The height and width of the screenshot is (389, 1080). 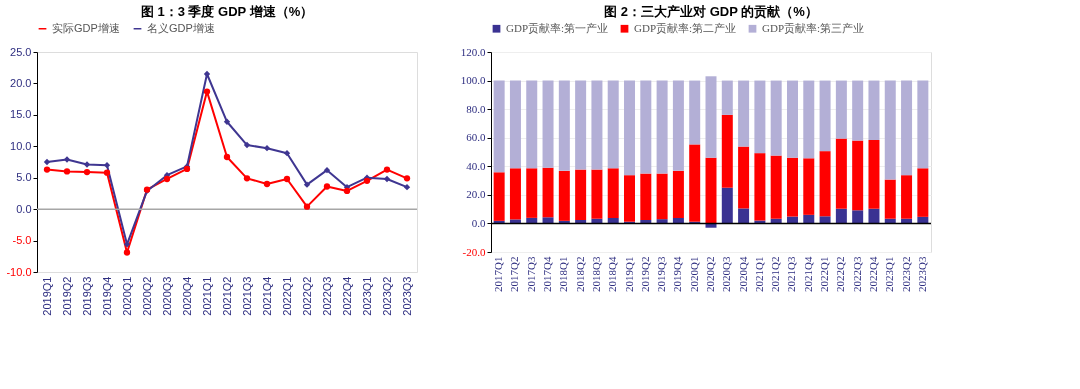 What do you see at coordinates (246, 296) in the screenshot?
I see `x-tick-label: 2021Q3` at bounding box center [246, 296].